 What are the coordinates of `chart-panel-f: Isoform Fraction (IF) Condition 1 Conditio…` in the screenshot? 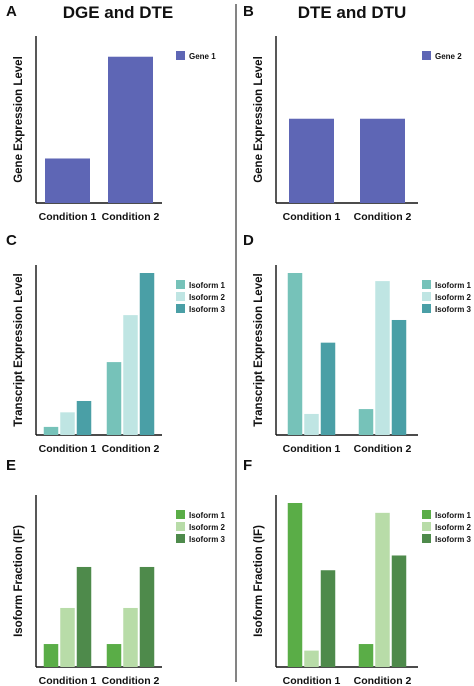 It's located at (362, 590).